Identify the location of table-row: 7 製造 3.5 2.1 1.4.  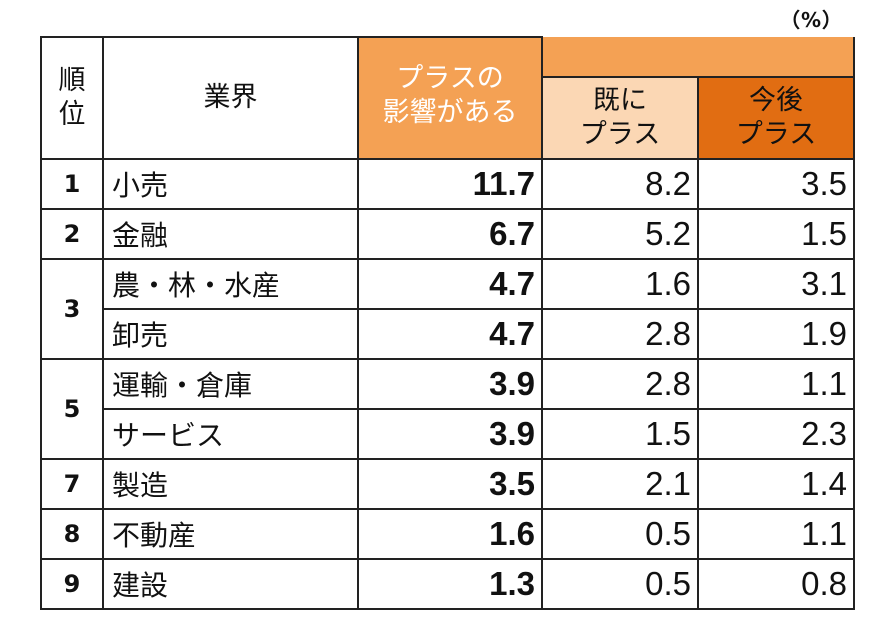
(447, 484).